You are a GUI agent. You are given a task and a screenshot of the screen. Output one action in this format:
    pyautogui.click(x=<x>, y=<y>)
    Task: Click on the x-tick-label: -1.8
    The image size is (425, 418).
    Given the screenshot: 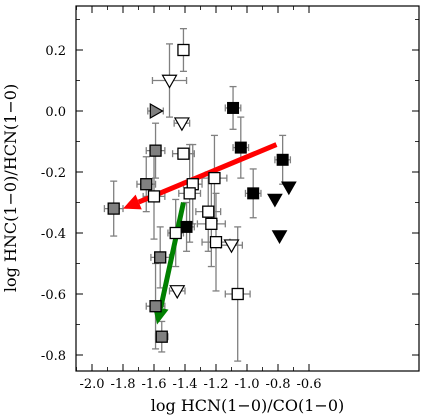 What is the action you would take?
    pyautogui.click(x=122, y=384)
    